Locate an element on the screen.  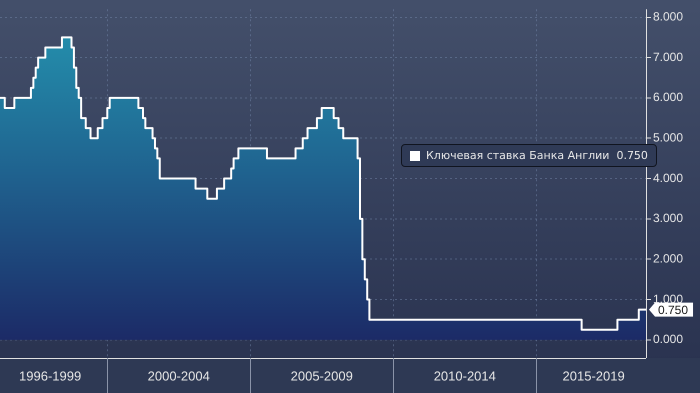
y-tick-label: 8.000 is located at coordinates (668, 17).